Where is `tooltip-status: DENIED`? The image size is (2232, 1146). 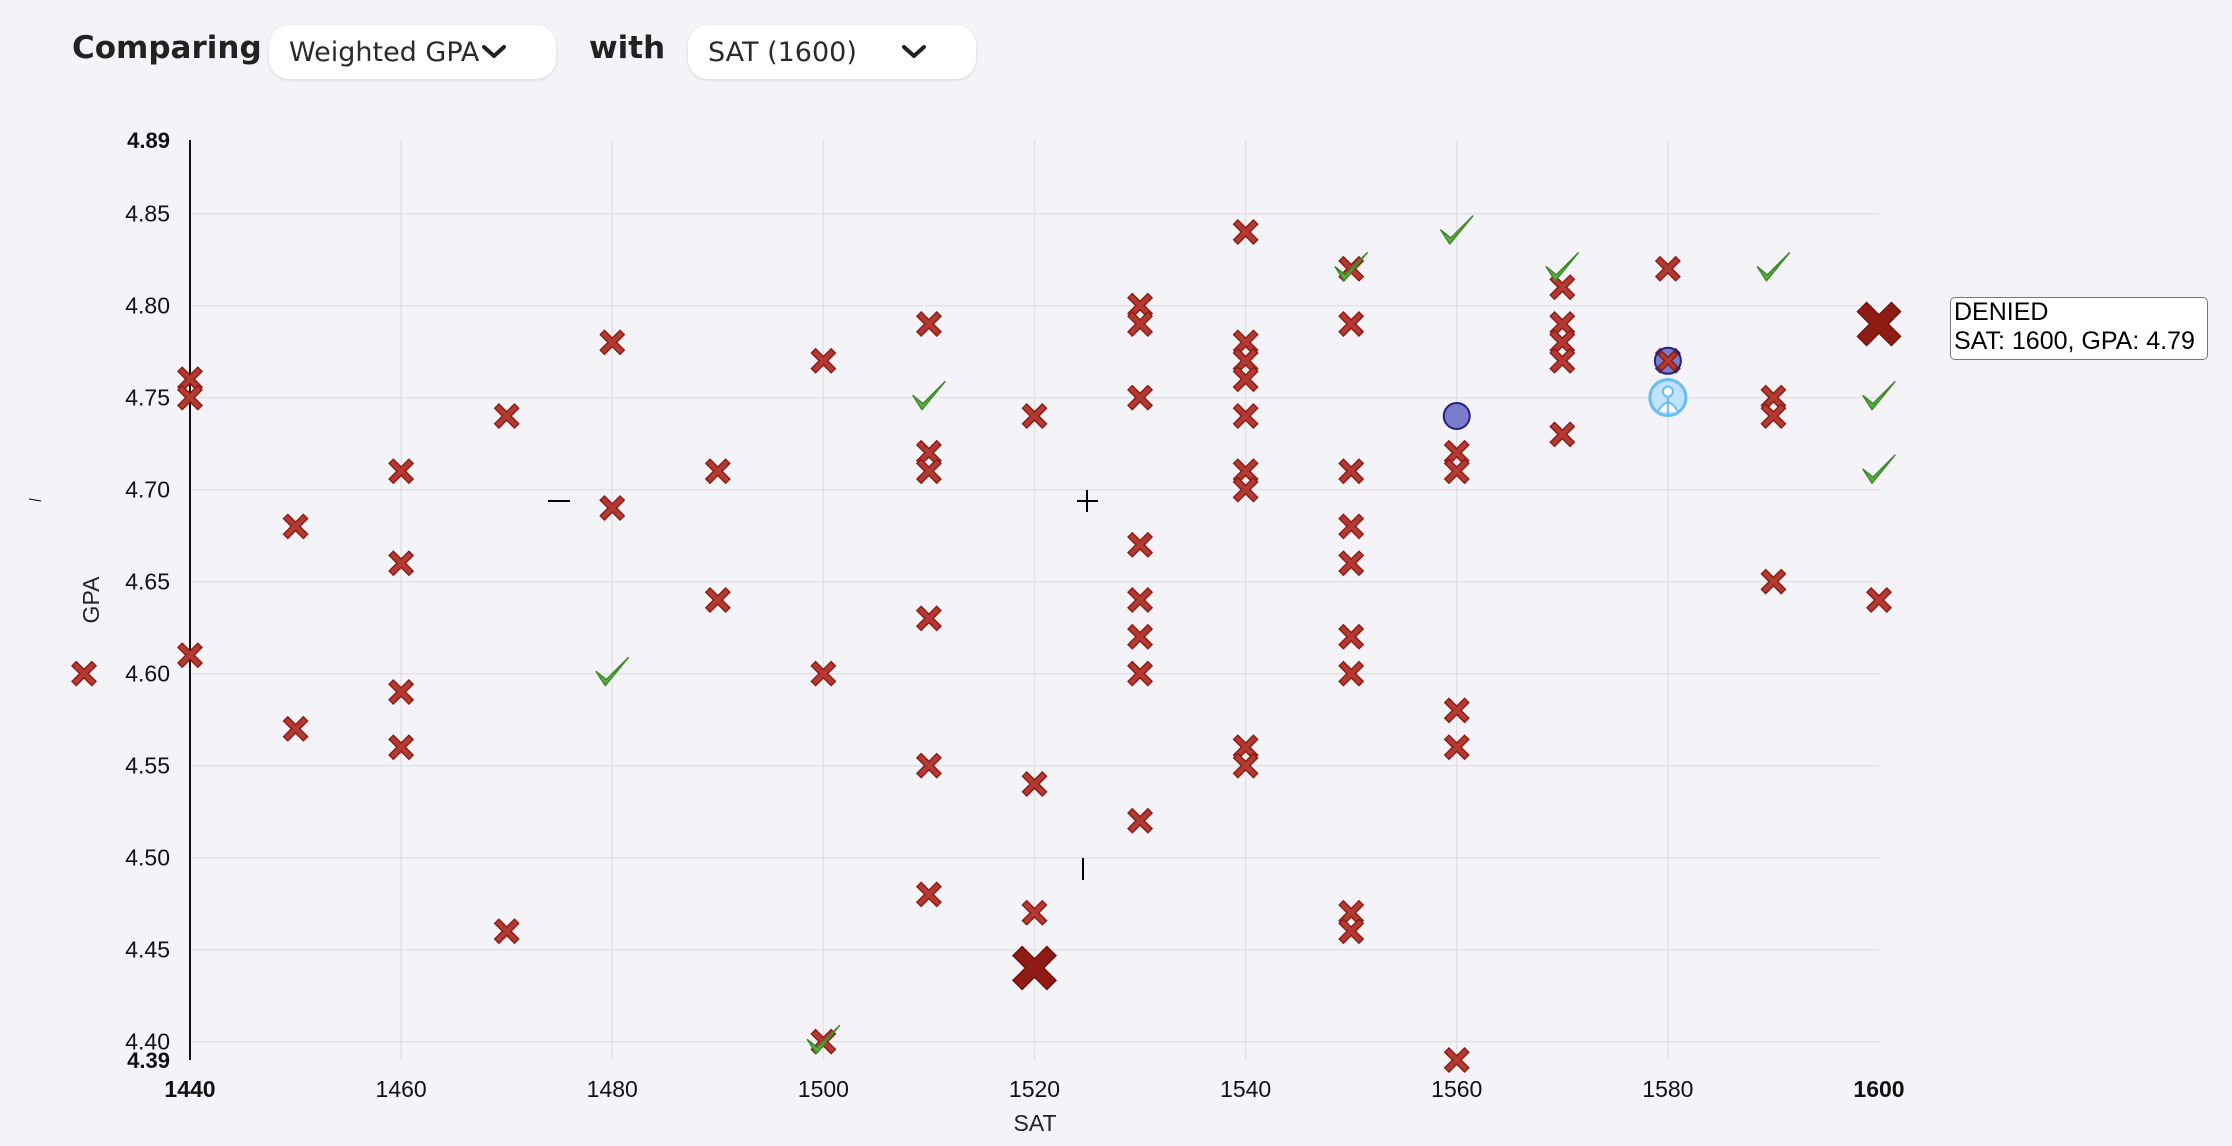
tooltip-status: DENIED is located at coordinates (2001, 312).